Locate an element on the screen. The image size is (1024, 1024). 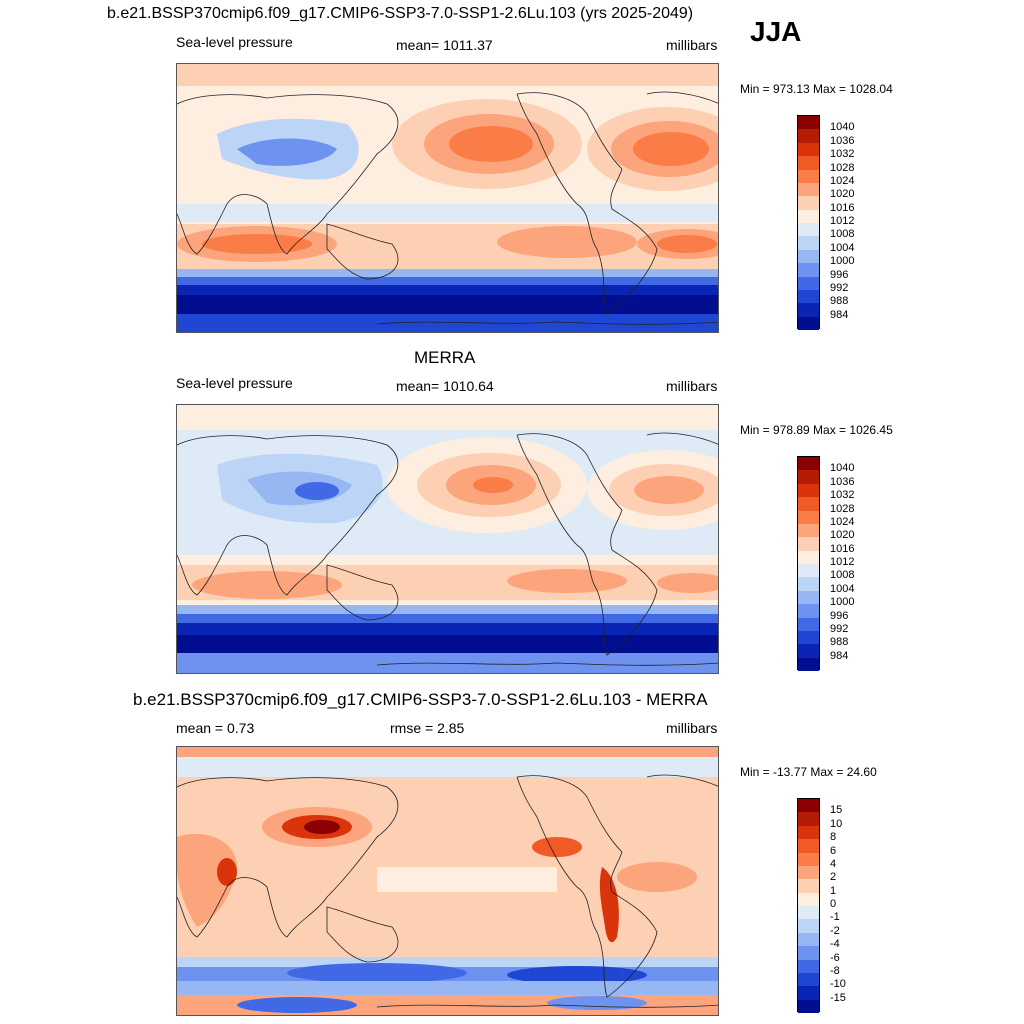
colorbar-tick-label: 10 is located at coordinates (836, 823).